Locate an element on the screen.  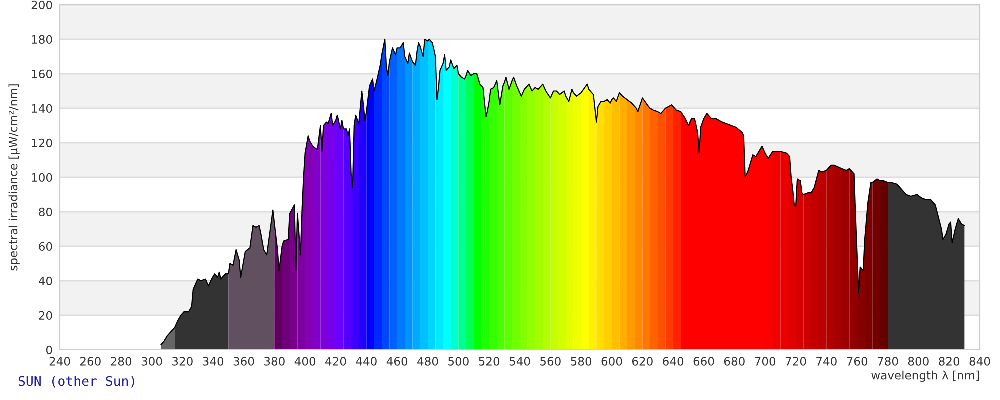
x-tick-label: 440 is located at coordinates (366, 361).